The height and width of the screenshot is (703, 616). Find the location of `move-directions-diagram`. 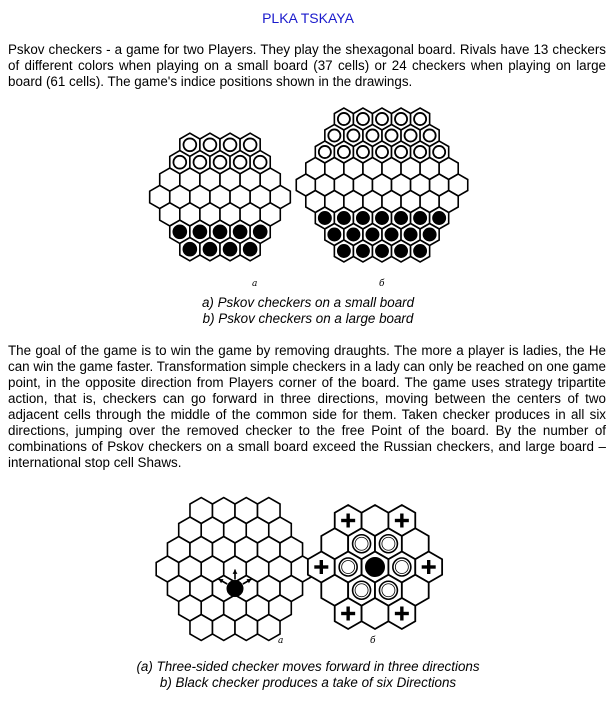

move-directions-diagram is located at coordinates (235, 569).